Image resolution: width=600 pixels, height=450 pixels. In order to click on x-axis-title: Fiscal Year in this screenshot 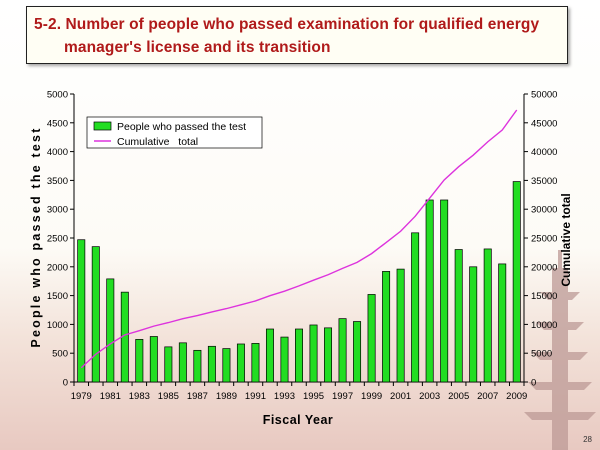, I will do `click(298, 420)`.